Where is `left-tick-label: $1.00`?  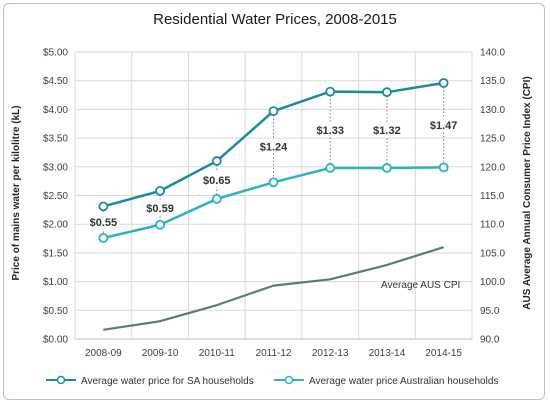 left-tick-label: $1.00 is located at coordinates (55, 282).